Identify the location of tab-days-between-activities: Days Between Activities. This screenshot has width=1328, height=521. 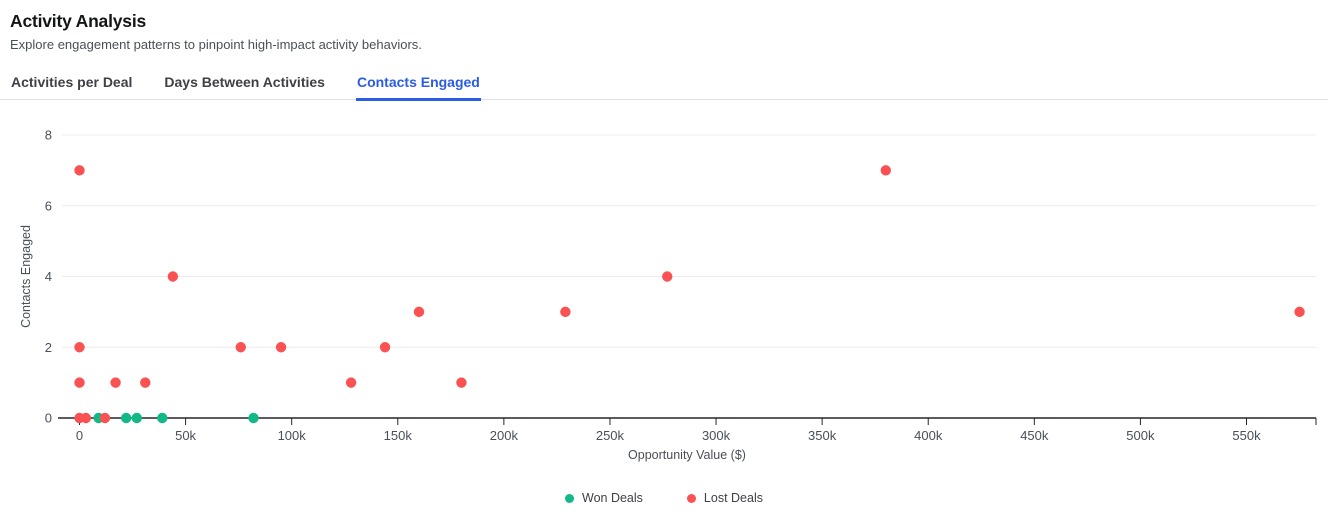
(244, 82).